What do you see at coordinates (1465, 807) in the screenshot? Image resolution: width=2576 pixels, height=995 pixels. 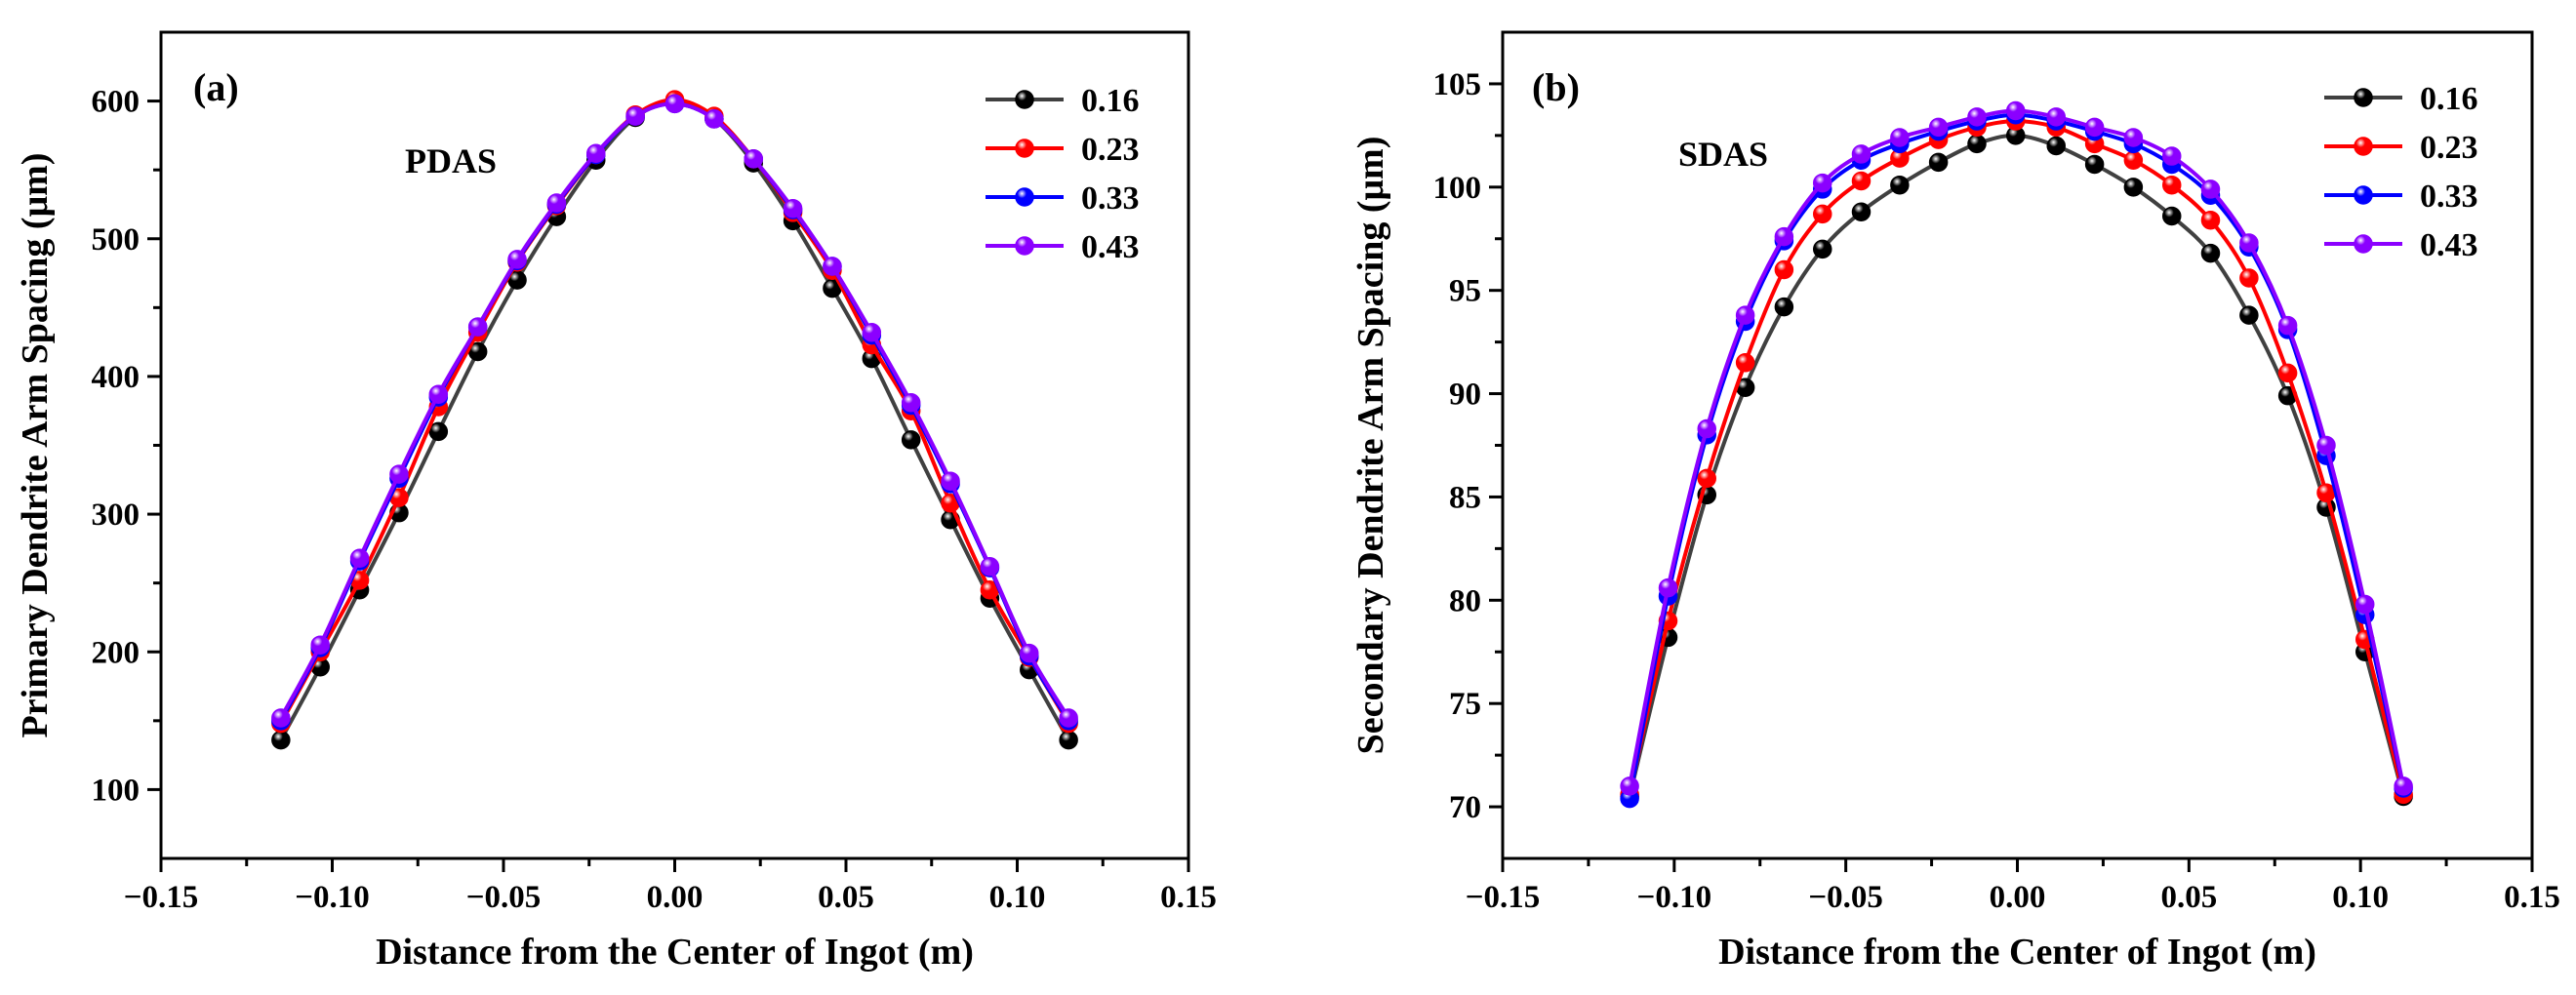 I see `y-tick-label: 70` at bounding box center [1465, 807].